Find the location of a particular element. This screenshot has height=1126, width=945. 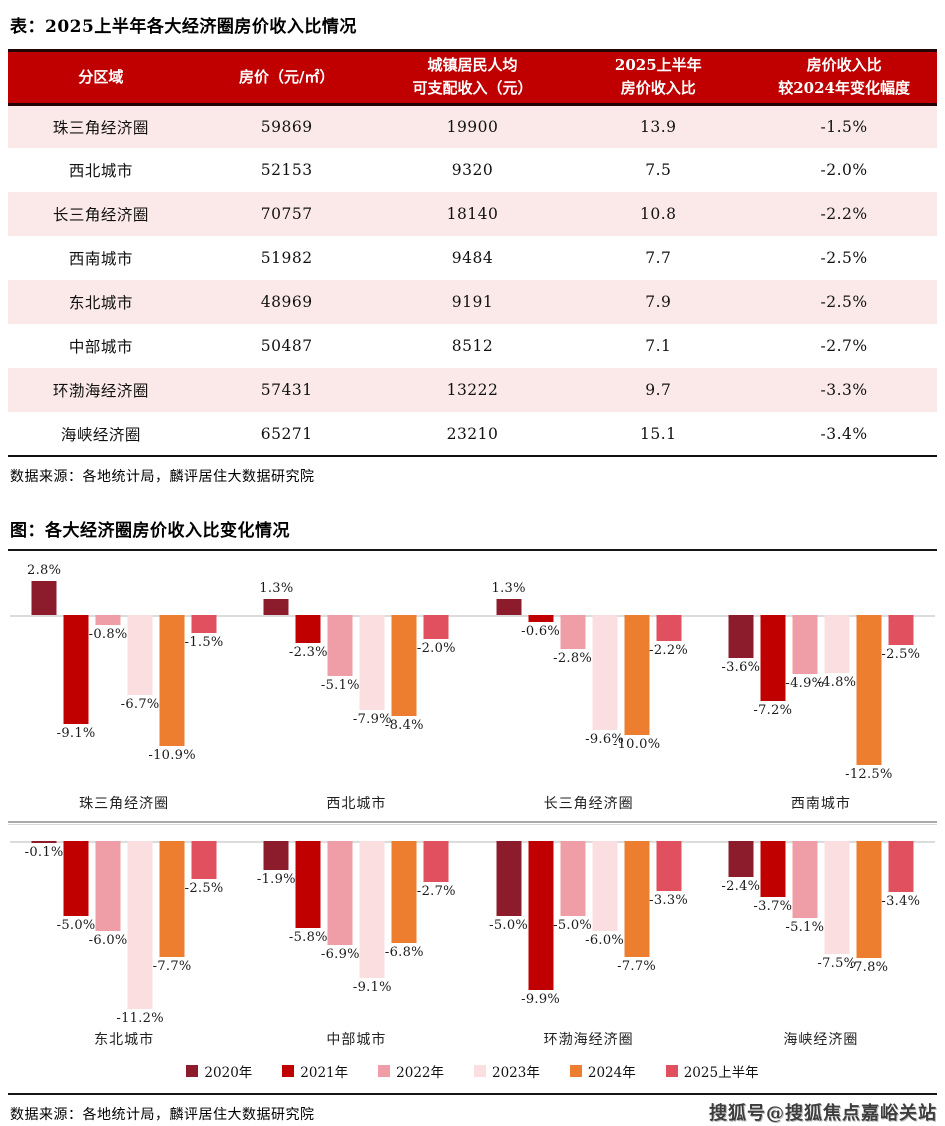

bar-field: 2.8% -9.1% -0.8% -6.7% -10.9% -1.5% is located at coordinates (125, 673).